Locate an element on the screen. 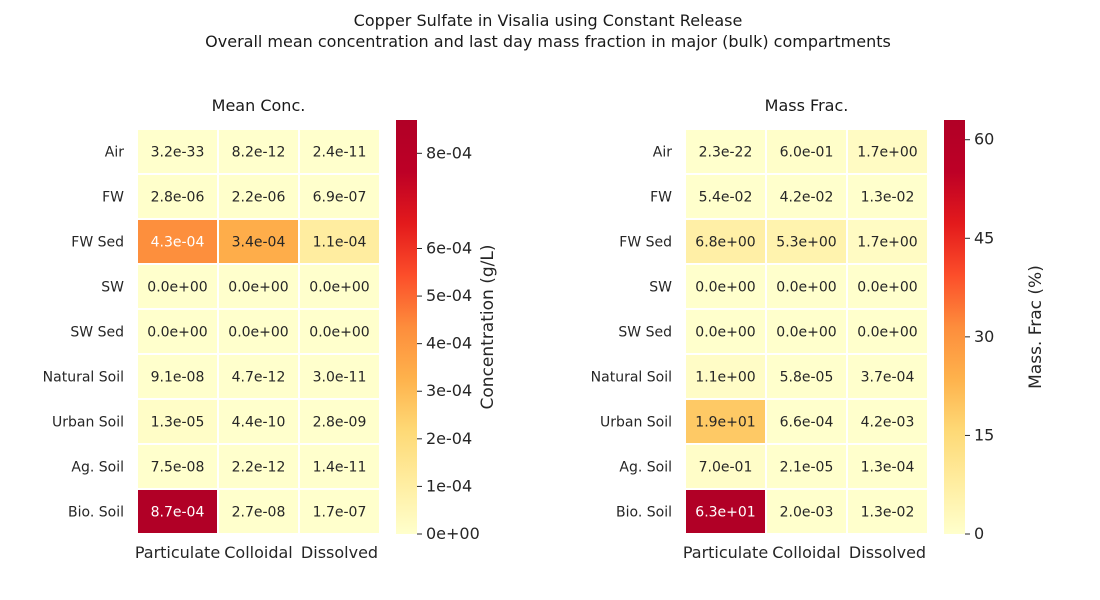 This screenshot has width=1100, height=600. cell-label: 8.2e-12 is located at coordinates (259, 153).